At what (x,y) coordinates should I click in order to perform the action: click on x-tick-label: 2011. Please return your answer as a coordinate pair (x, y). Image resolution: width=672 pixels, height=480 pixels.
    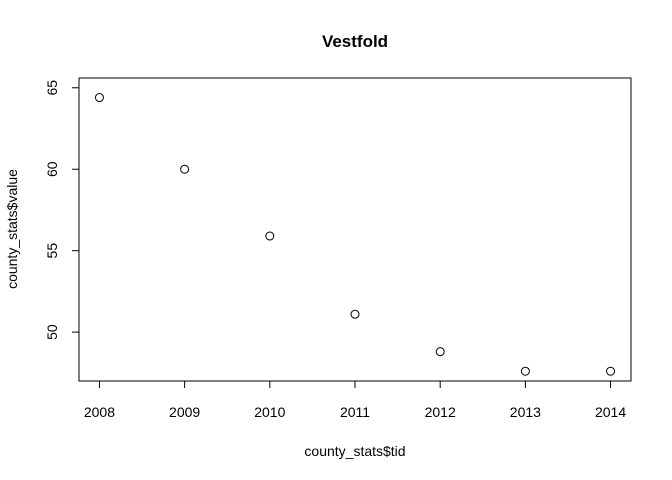
    Looking at the image, I should click on (355, 412).